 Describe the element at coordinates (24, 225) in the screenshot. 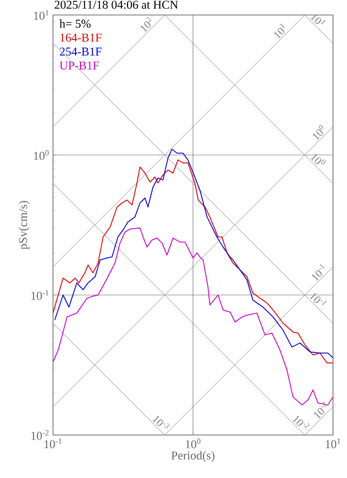

I see `y-axis-title: pSv(cm/s)` at that location.